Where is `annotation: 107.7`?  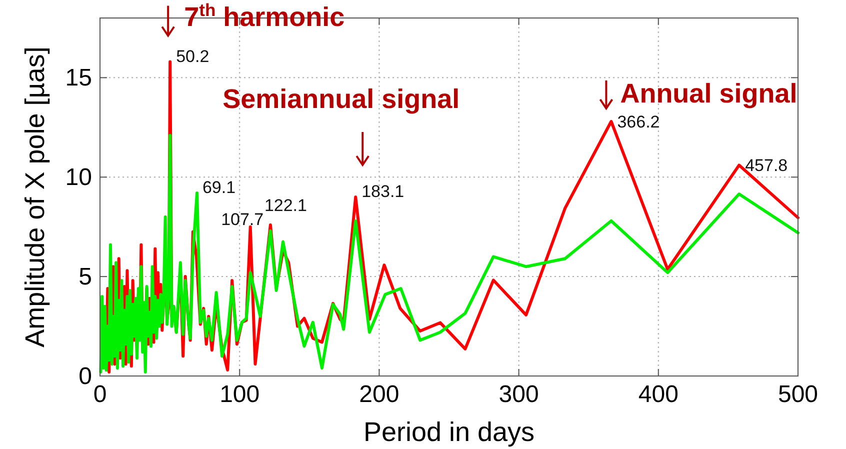 annotation: 107.7 is located at coordinates (242, 219).